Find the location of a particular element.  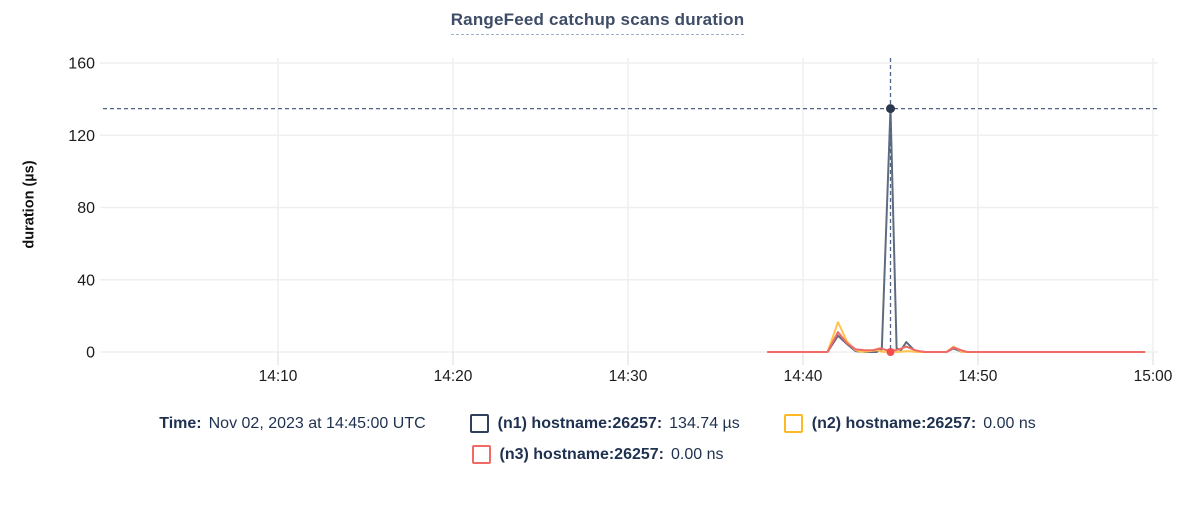

legend-label-n2: (n2) hostname:26257: is located at coordinates (894, 423).